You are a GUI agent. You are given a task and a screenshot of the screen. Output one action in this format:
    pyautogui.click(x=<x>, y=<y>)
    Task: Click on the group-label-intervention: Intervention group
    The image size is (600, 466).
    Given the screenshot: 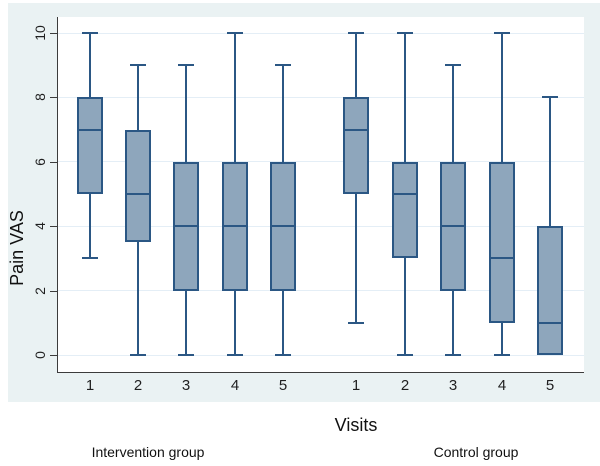 What is the action you would take?
    pyautogui.click(x=148, y=452)
    